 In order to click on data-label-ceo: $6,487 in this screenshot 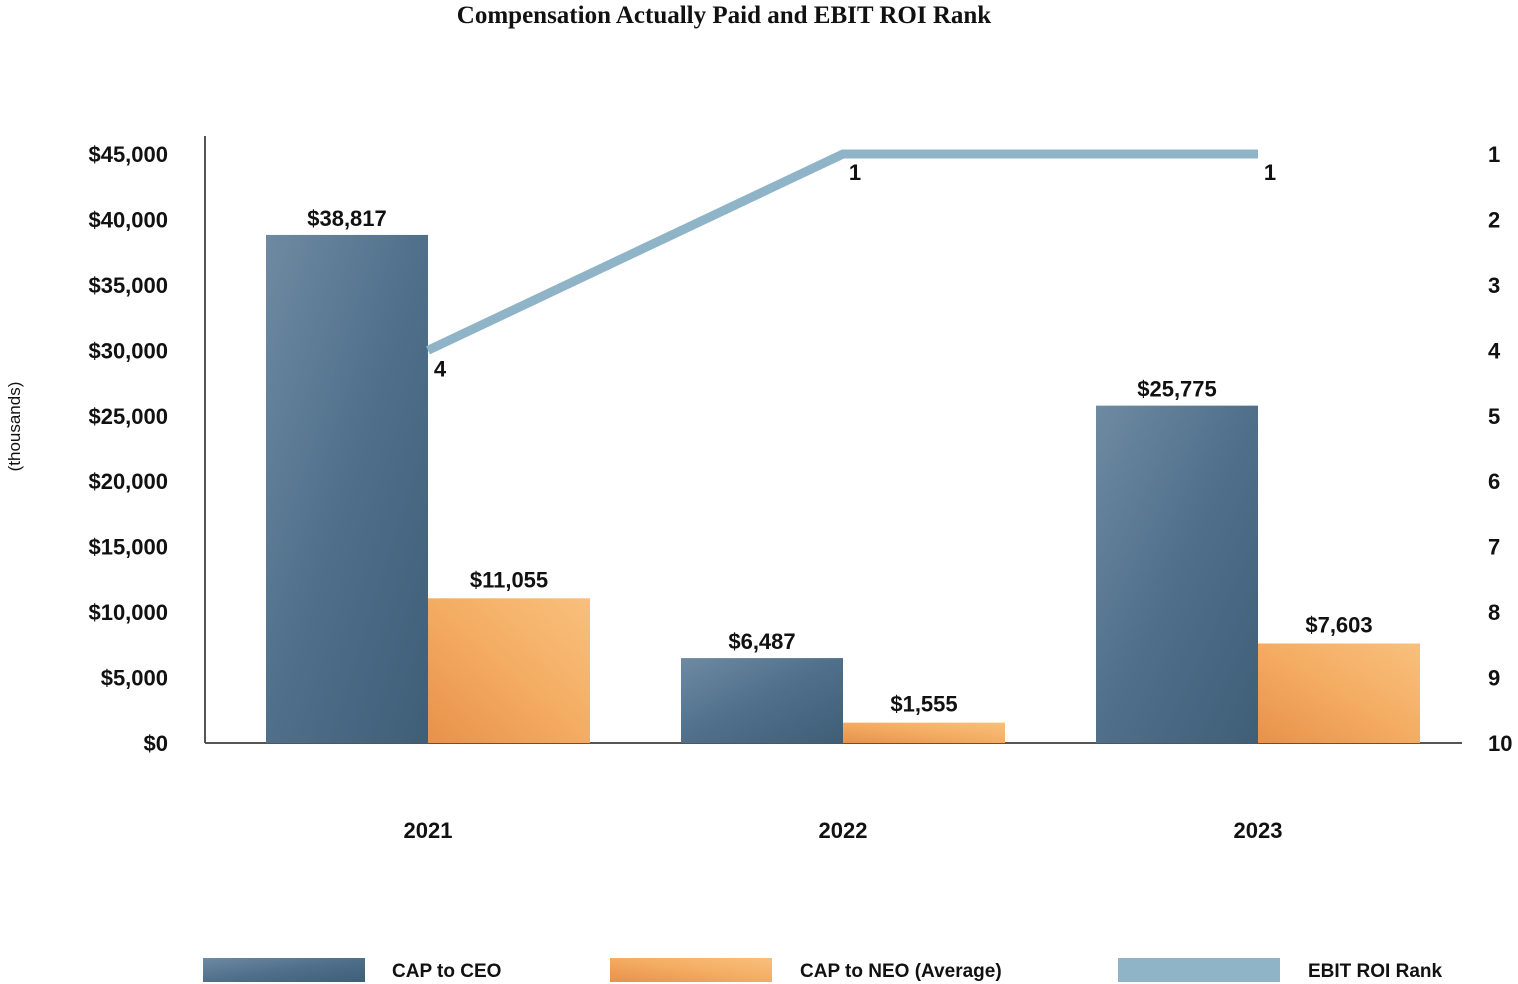, I will do `click(761, 641)`.